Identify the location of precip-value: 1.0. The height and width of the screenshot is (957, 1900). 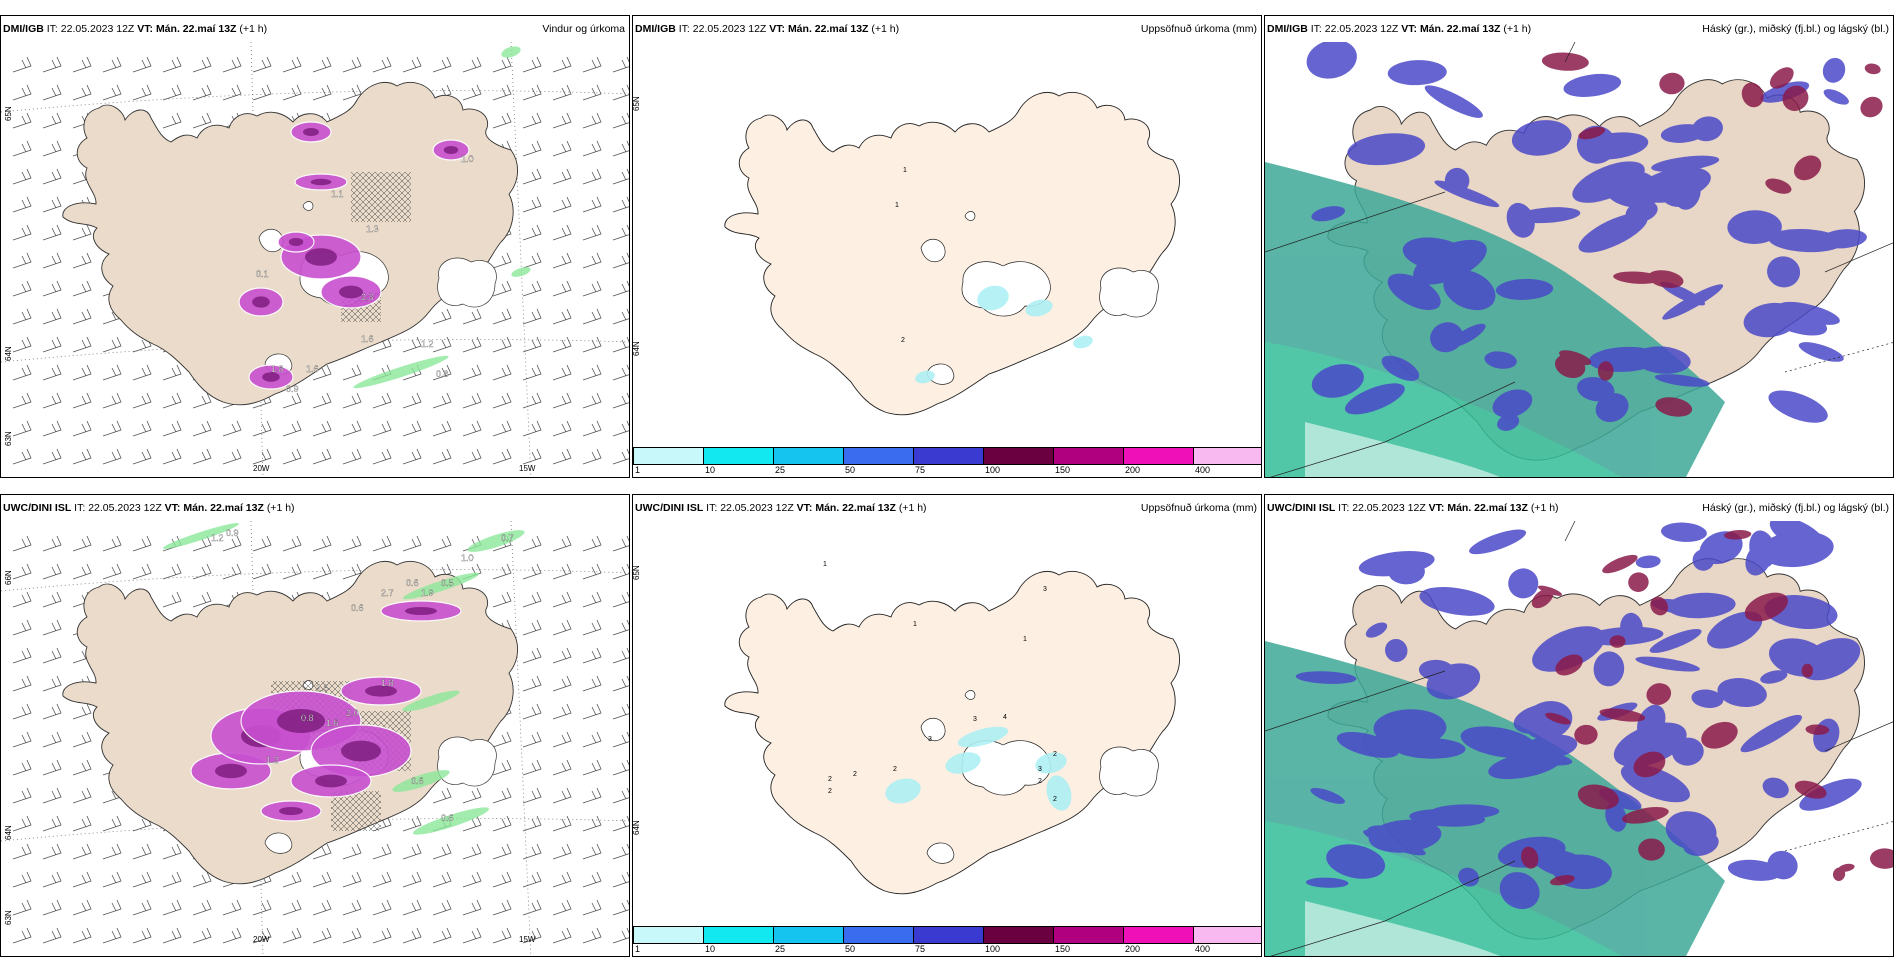
(467, 159).